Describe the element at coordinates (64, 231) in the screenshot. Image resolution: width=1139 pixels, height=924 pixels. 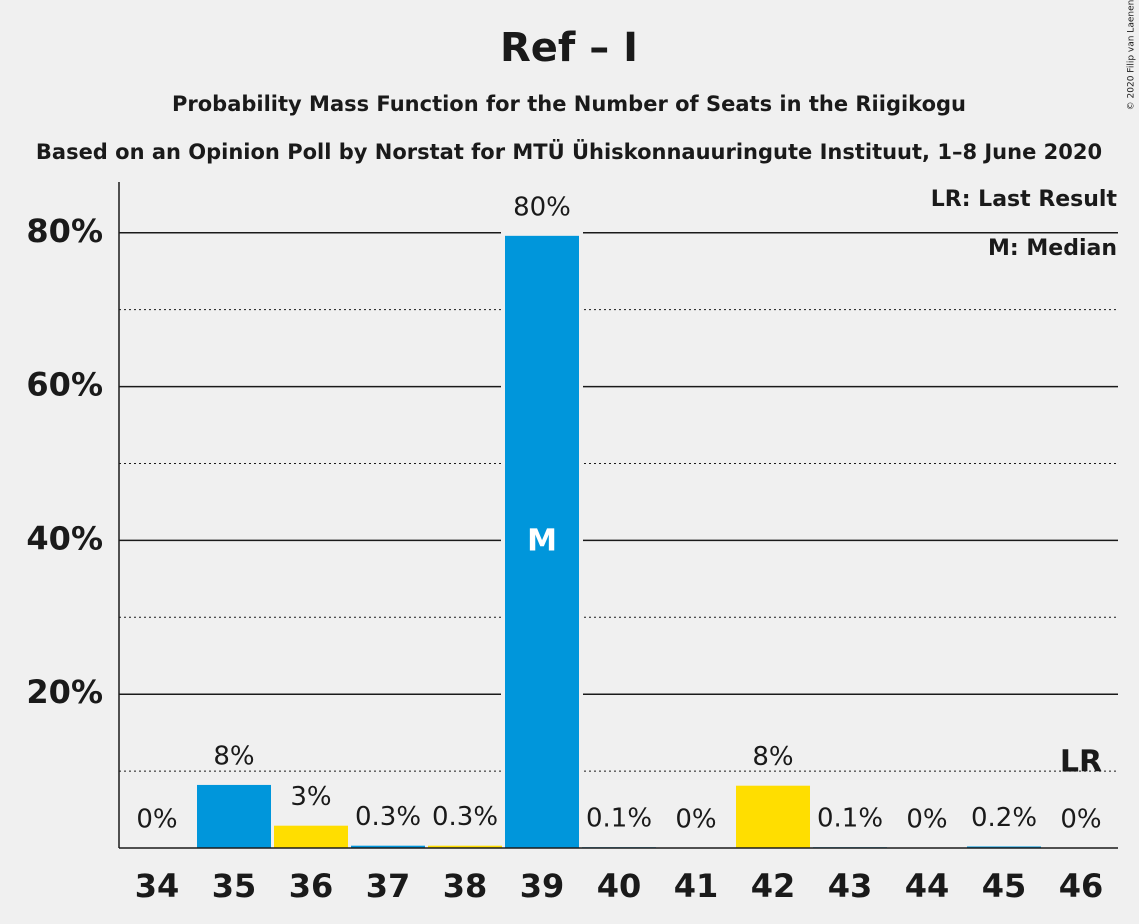
I see `y-tick-label: 80%` at that location.